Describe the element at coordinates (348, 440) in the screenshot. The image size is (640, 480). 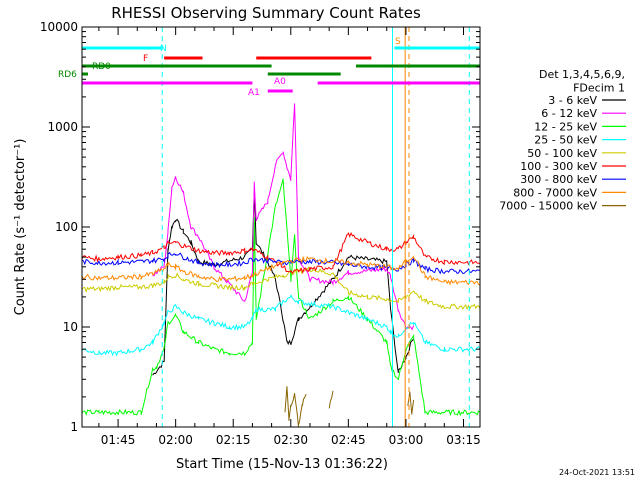
I see `x-tick-label-4: 02:45` at that location.